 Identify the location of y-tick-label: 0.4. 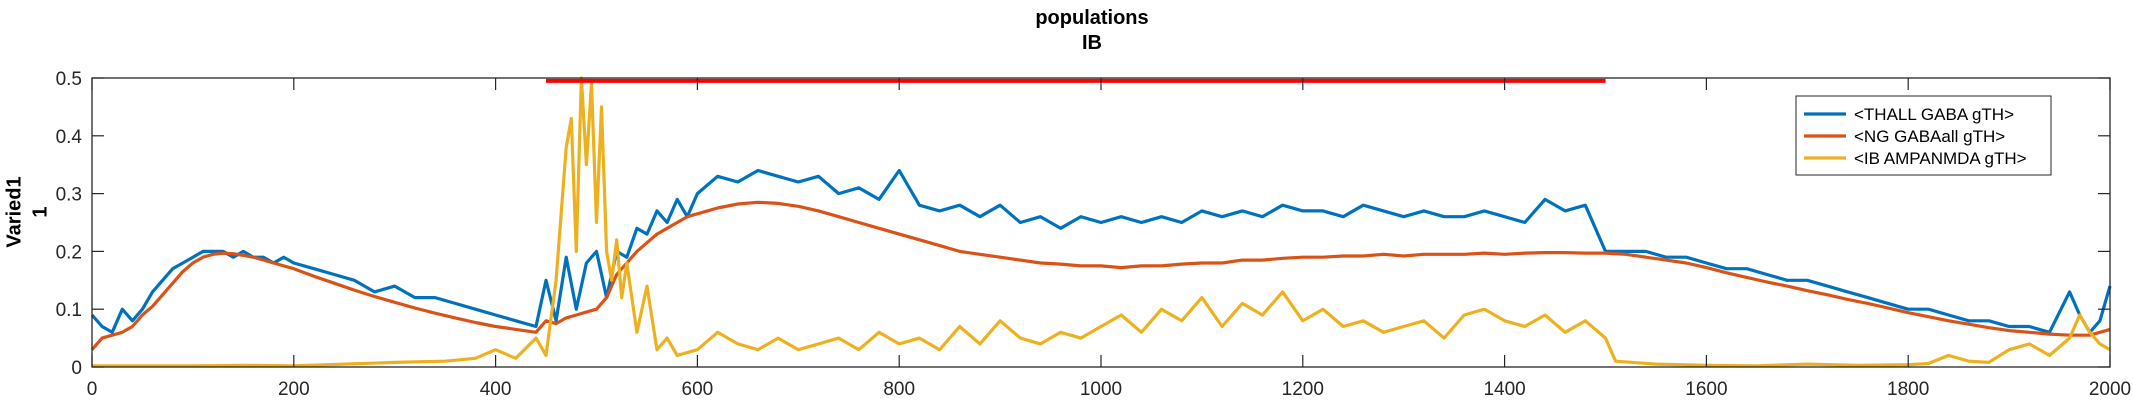
(69, 137).